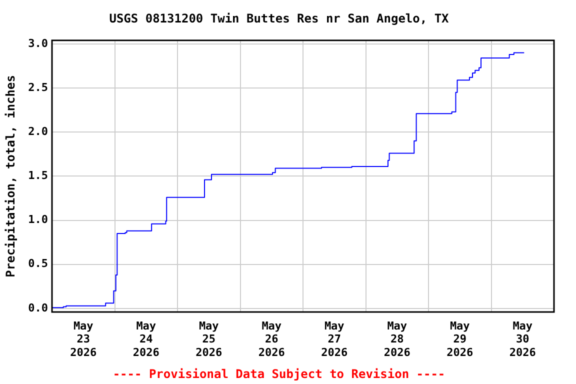 The height and width of the screenshot is (384, 576). I want to click on y-tick-label: 2.5, so click(38, 87).